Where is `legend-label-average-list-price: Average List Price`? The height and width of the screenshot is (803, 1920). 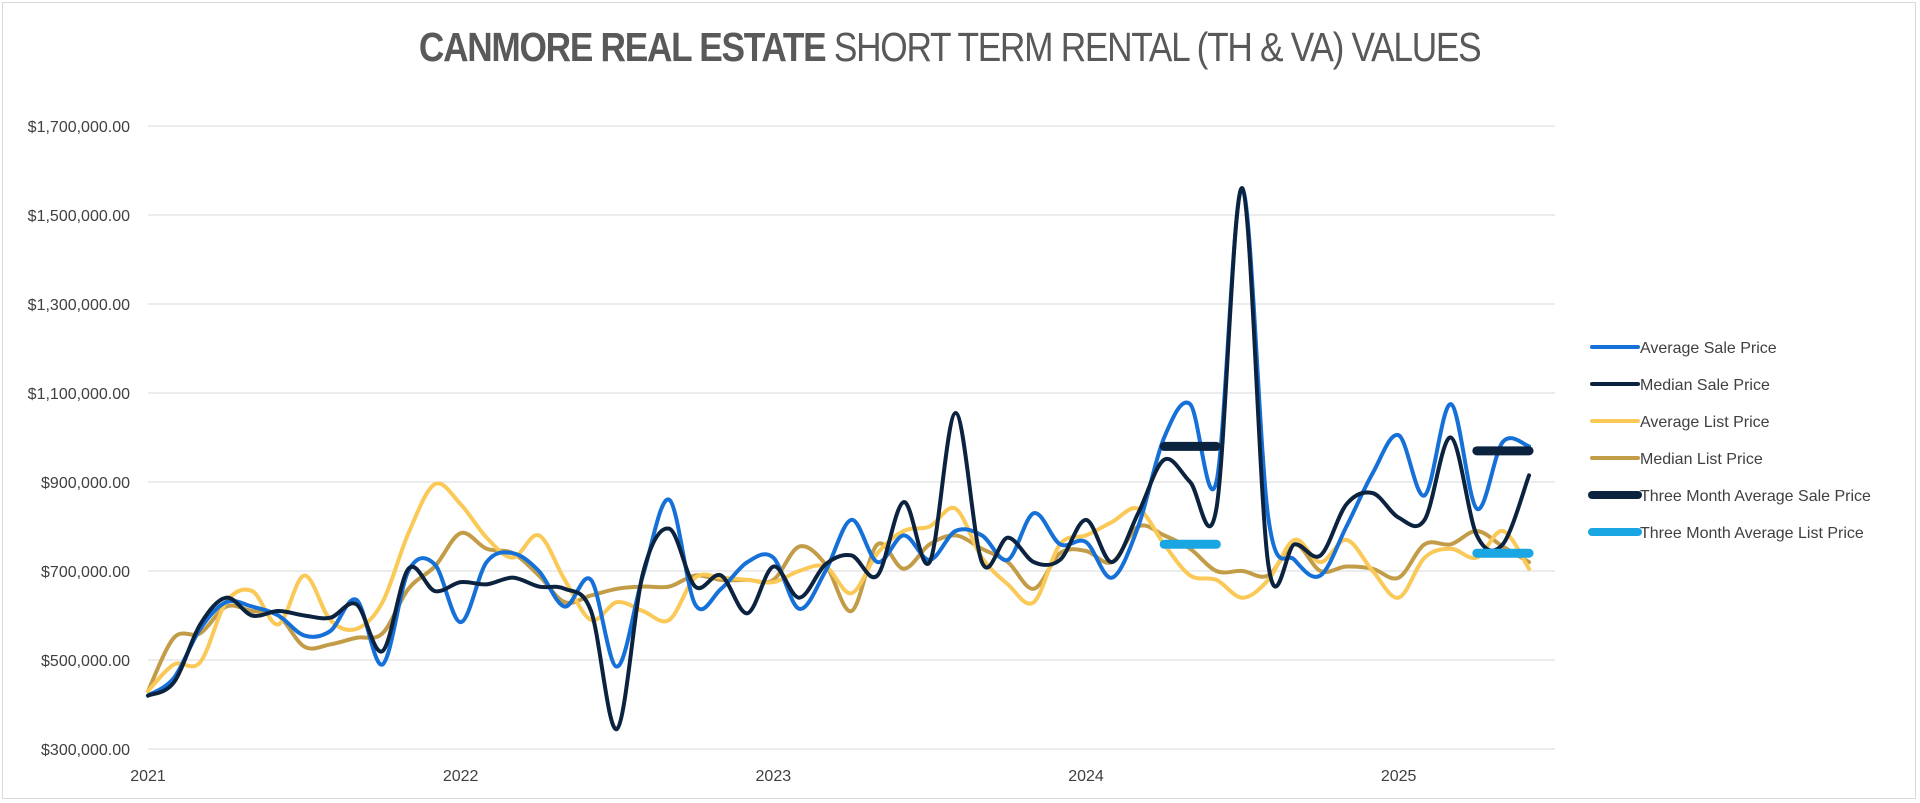
legend-label-average-list-price: Average List Price is located at coordinates (1705, 422).